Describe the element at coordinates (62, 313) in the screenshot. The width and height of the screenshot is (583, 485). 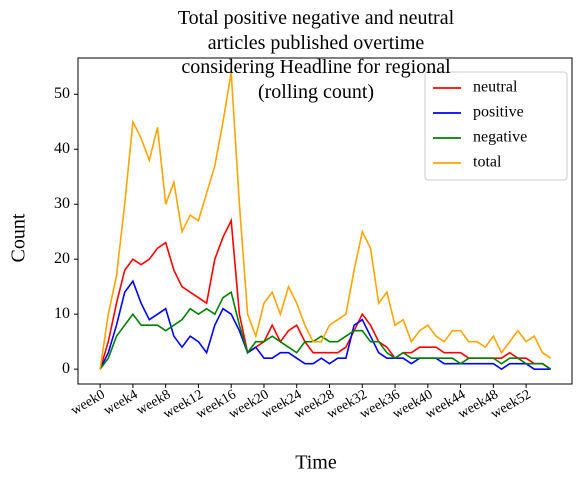
I see `y-tick-label: 10` at that location.